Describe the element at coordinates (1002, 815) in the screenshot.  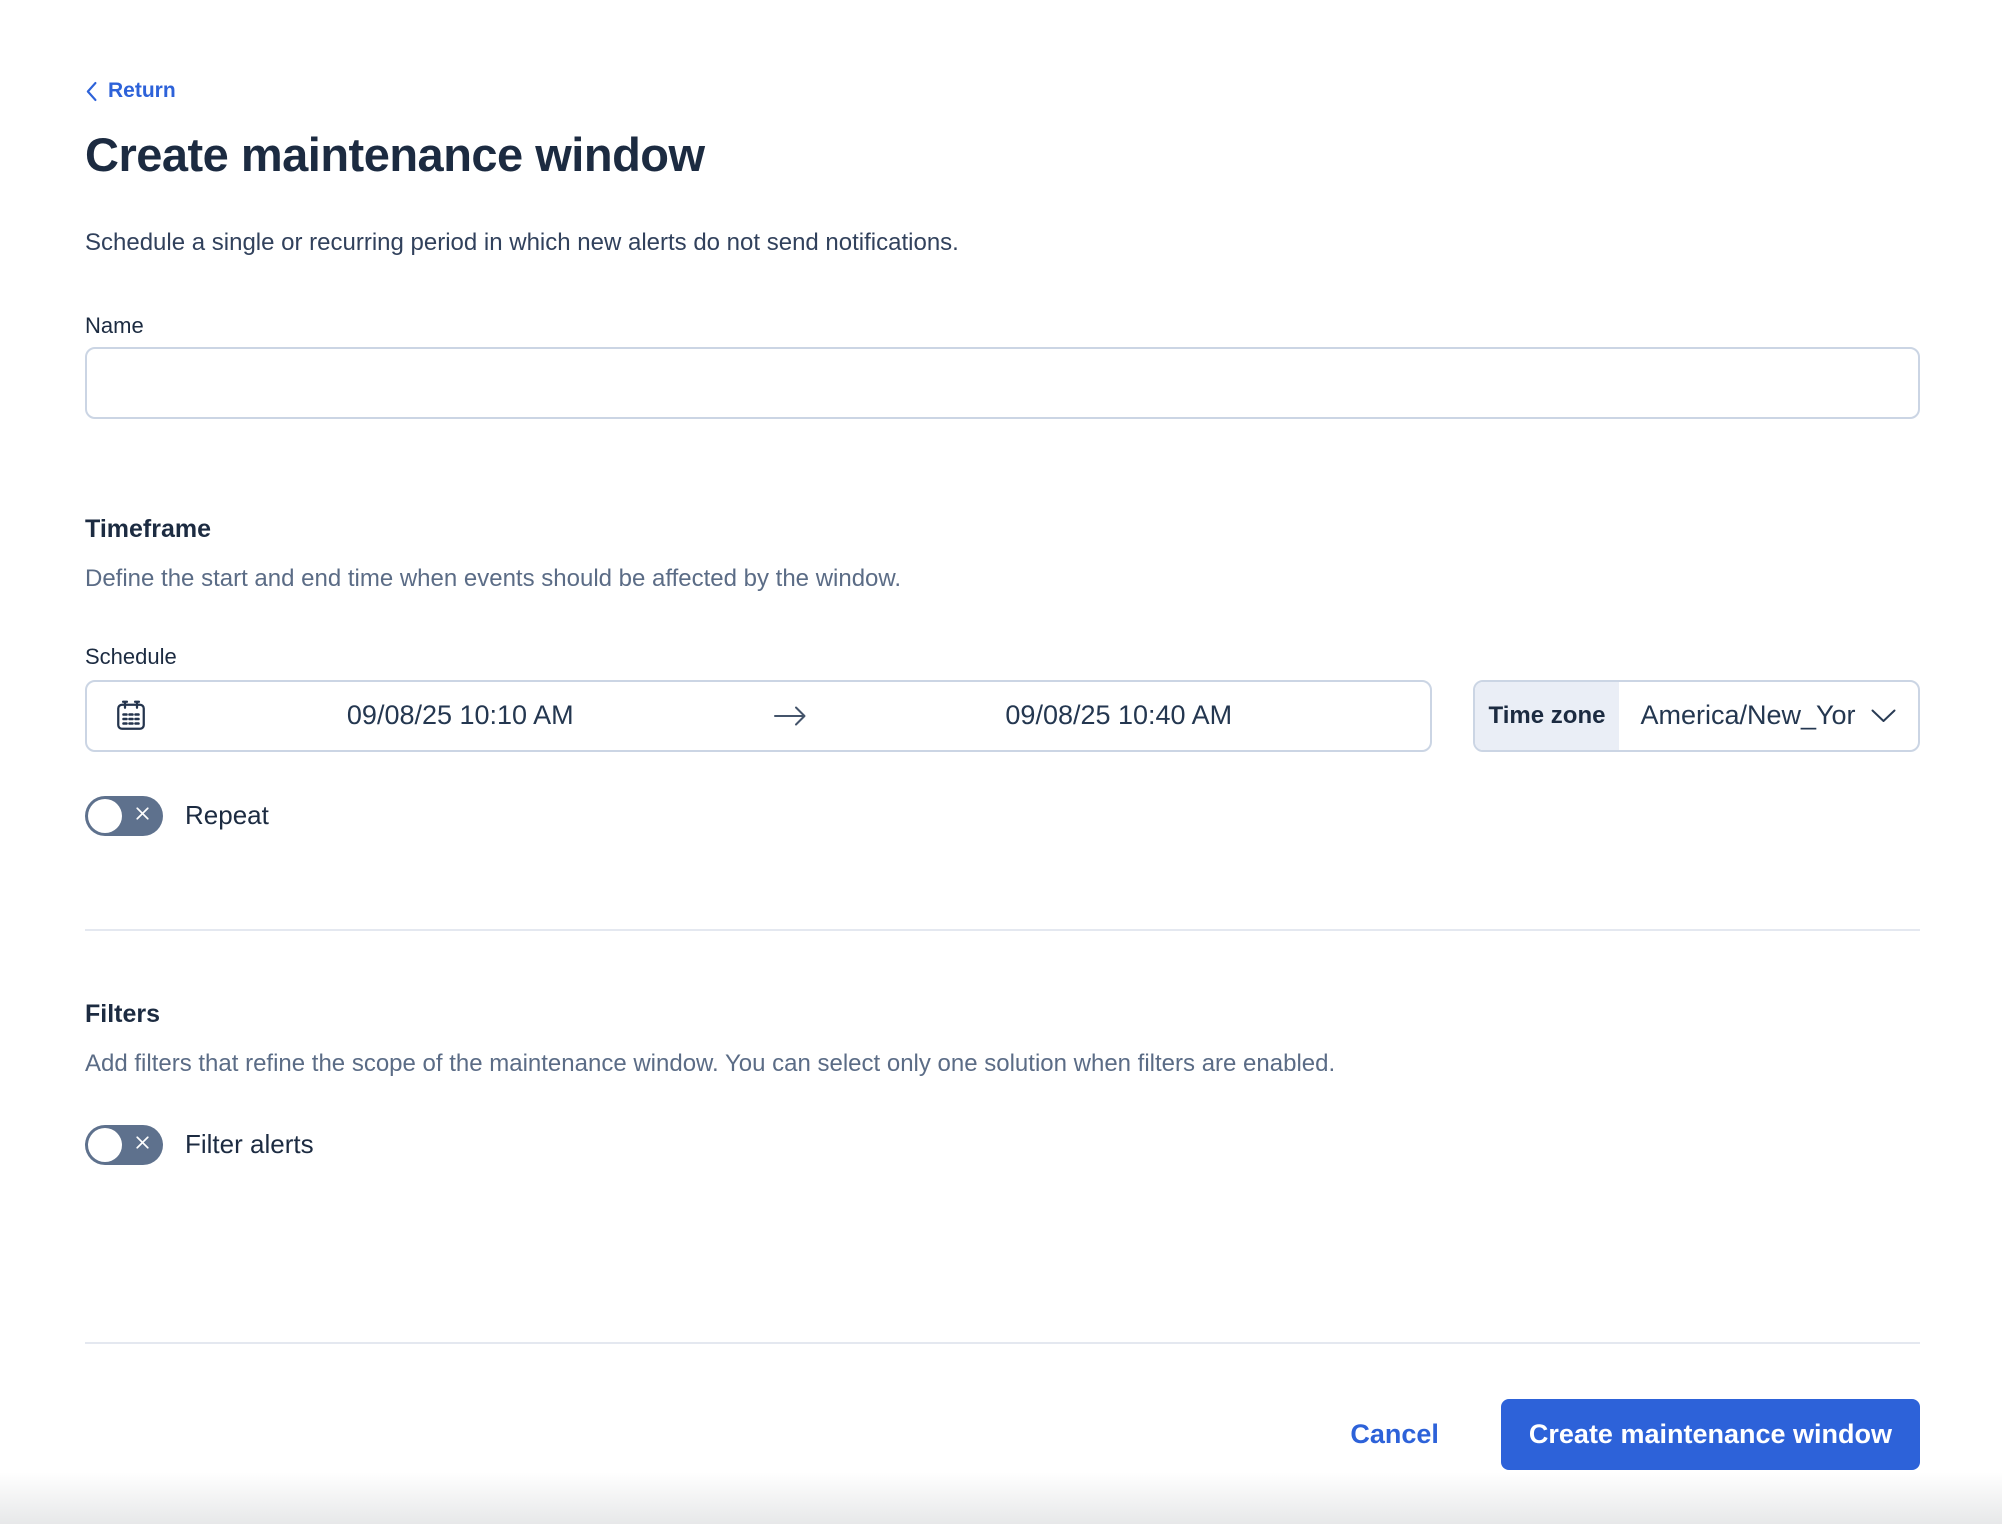
I see `repeat-toggle-row: Repeat` at that location.